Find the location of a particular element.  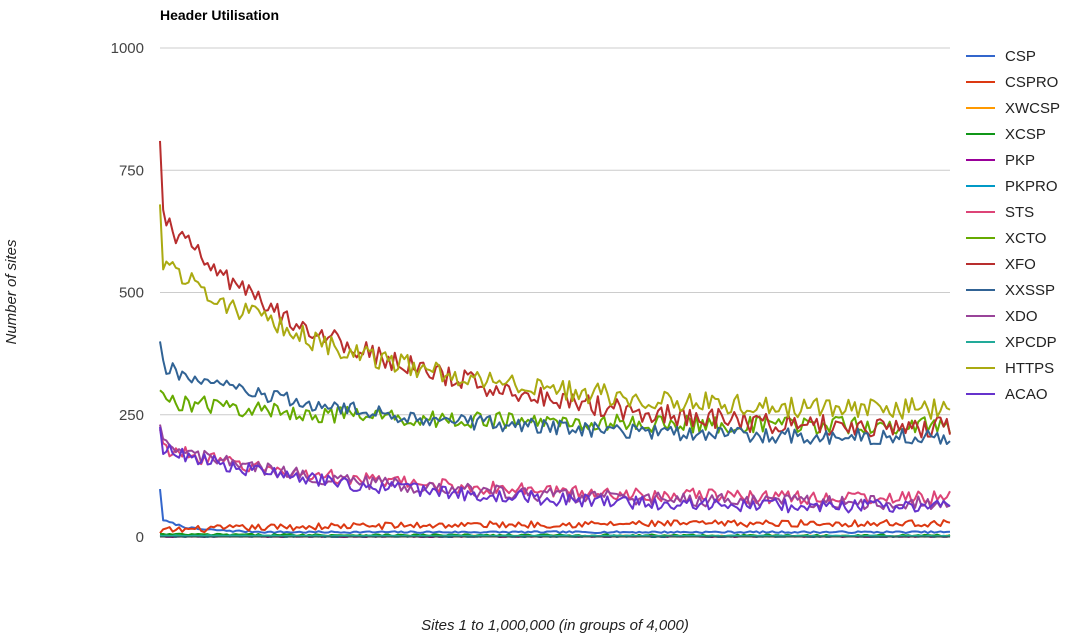

legend-label: HTTPS is located at coordinates (1029, 368).